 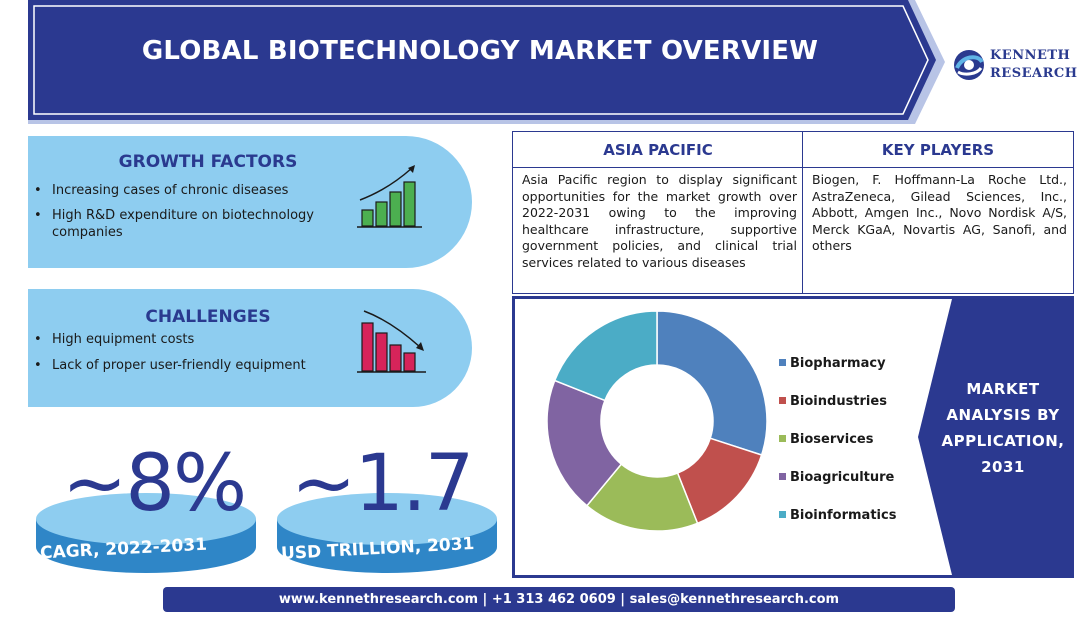 What do you see at coordinates (842, 477) in the screenshot?
I see `legend-label: Bioagriculture` at bounding box center [842, 477].